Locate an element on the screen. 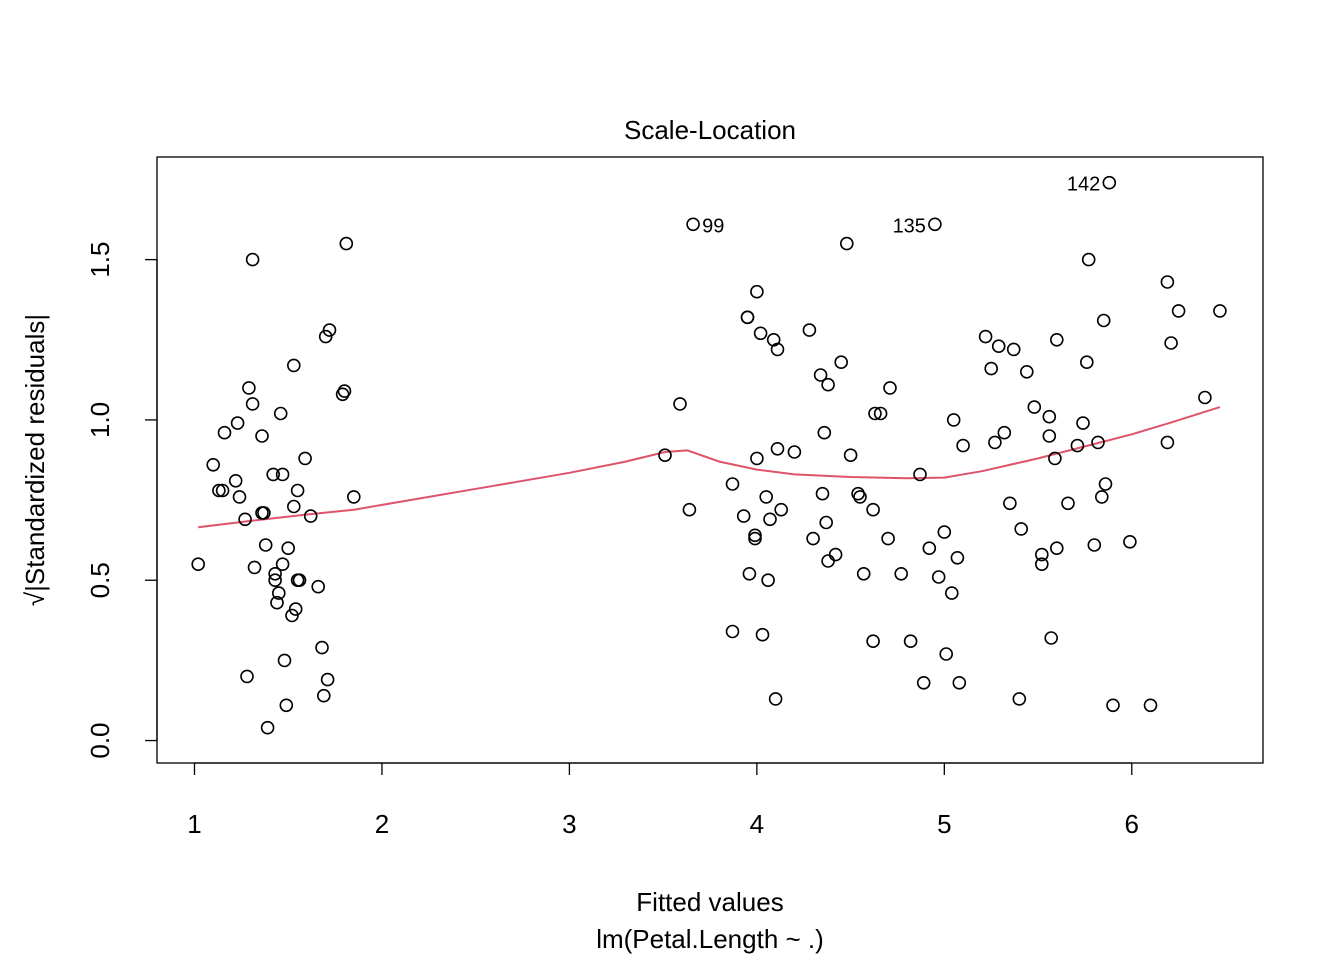 The image size is (1344, 960). y-axis: 0.0 0.5 1.0 1.5 is located at coordinates (121, 500).